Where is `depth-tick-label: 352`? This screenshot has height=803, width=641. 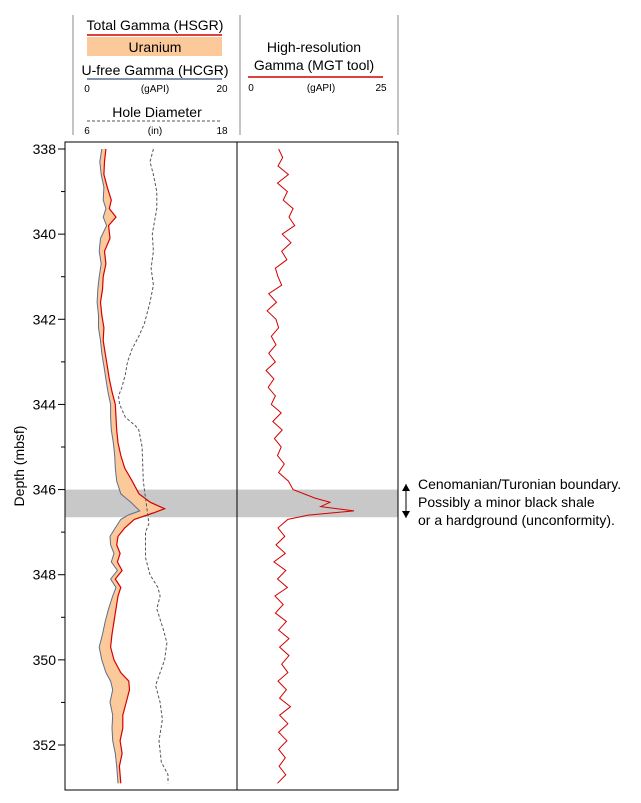 depth-tick-label: 352 is located at coordinates (45, 745).